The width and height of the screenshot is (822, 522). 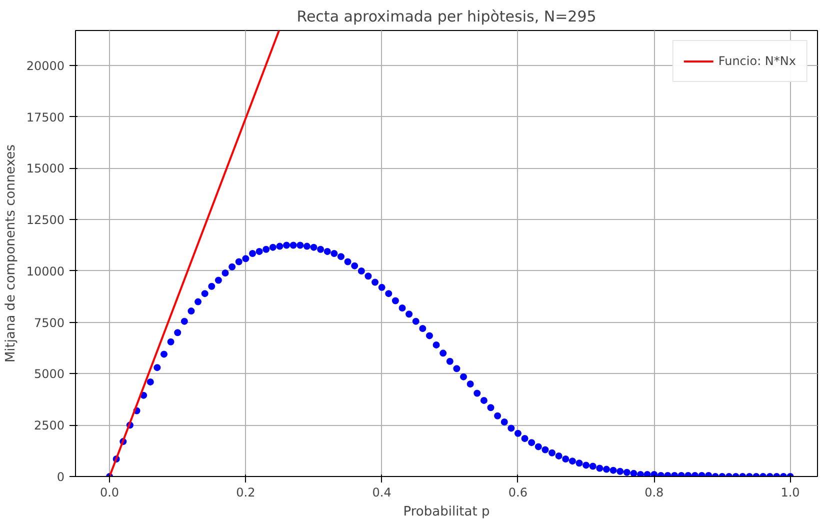 I want to click on legend-label: Funcio: N*Nx, so click(x=757, y=61).